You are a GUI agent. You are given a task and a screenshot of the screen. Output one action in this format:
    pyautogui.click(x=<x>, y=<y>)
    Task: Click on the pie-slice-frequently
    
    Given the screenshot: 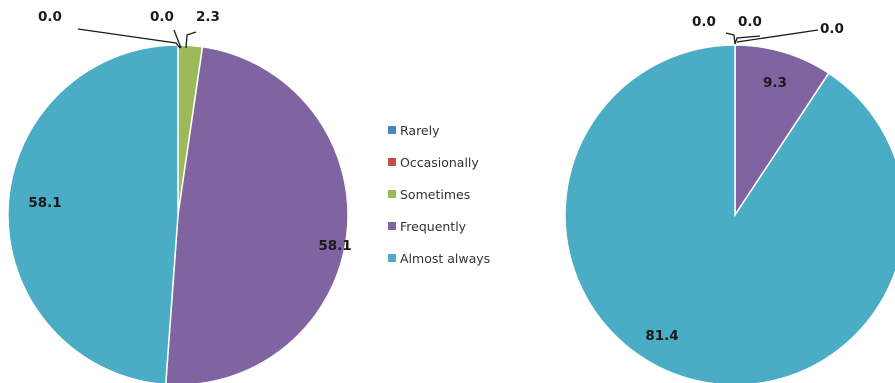 What is the action you would take?
    pyautogui.click(x=782, y=131)
    